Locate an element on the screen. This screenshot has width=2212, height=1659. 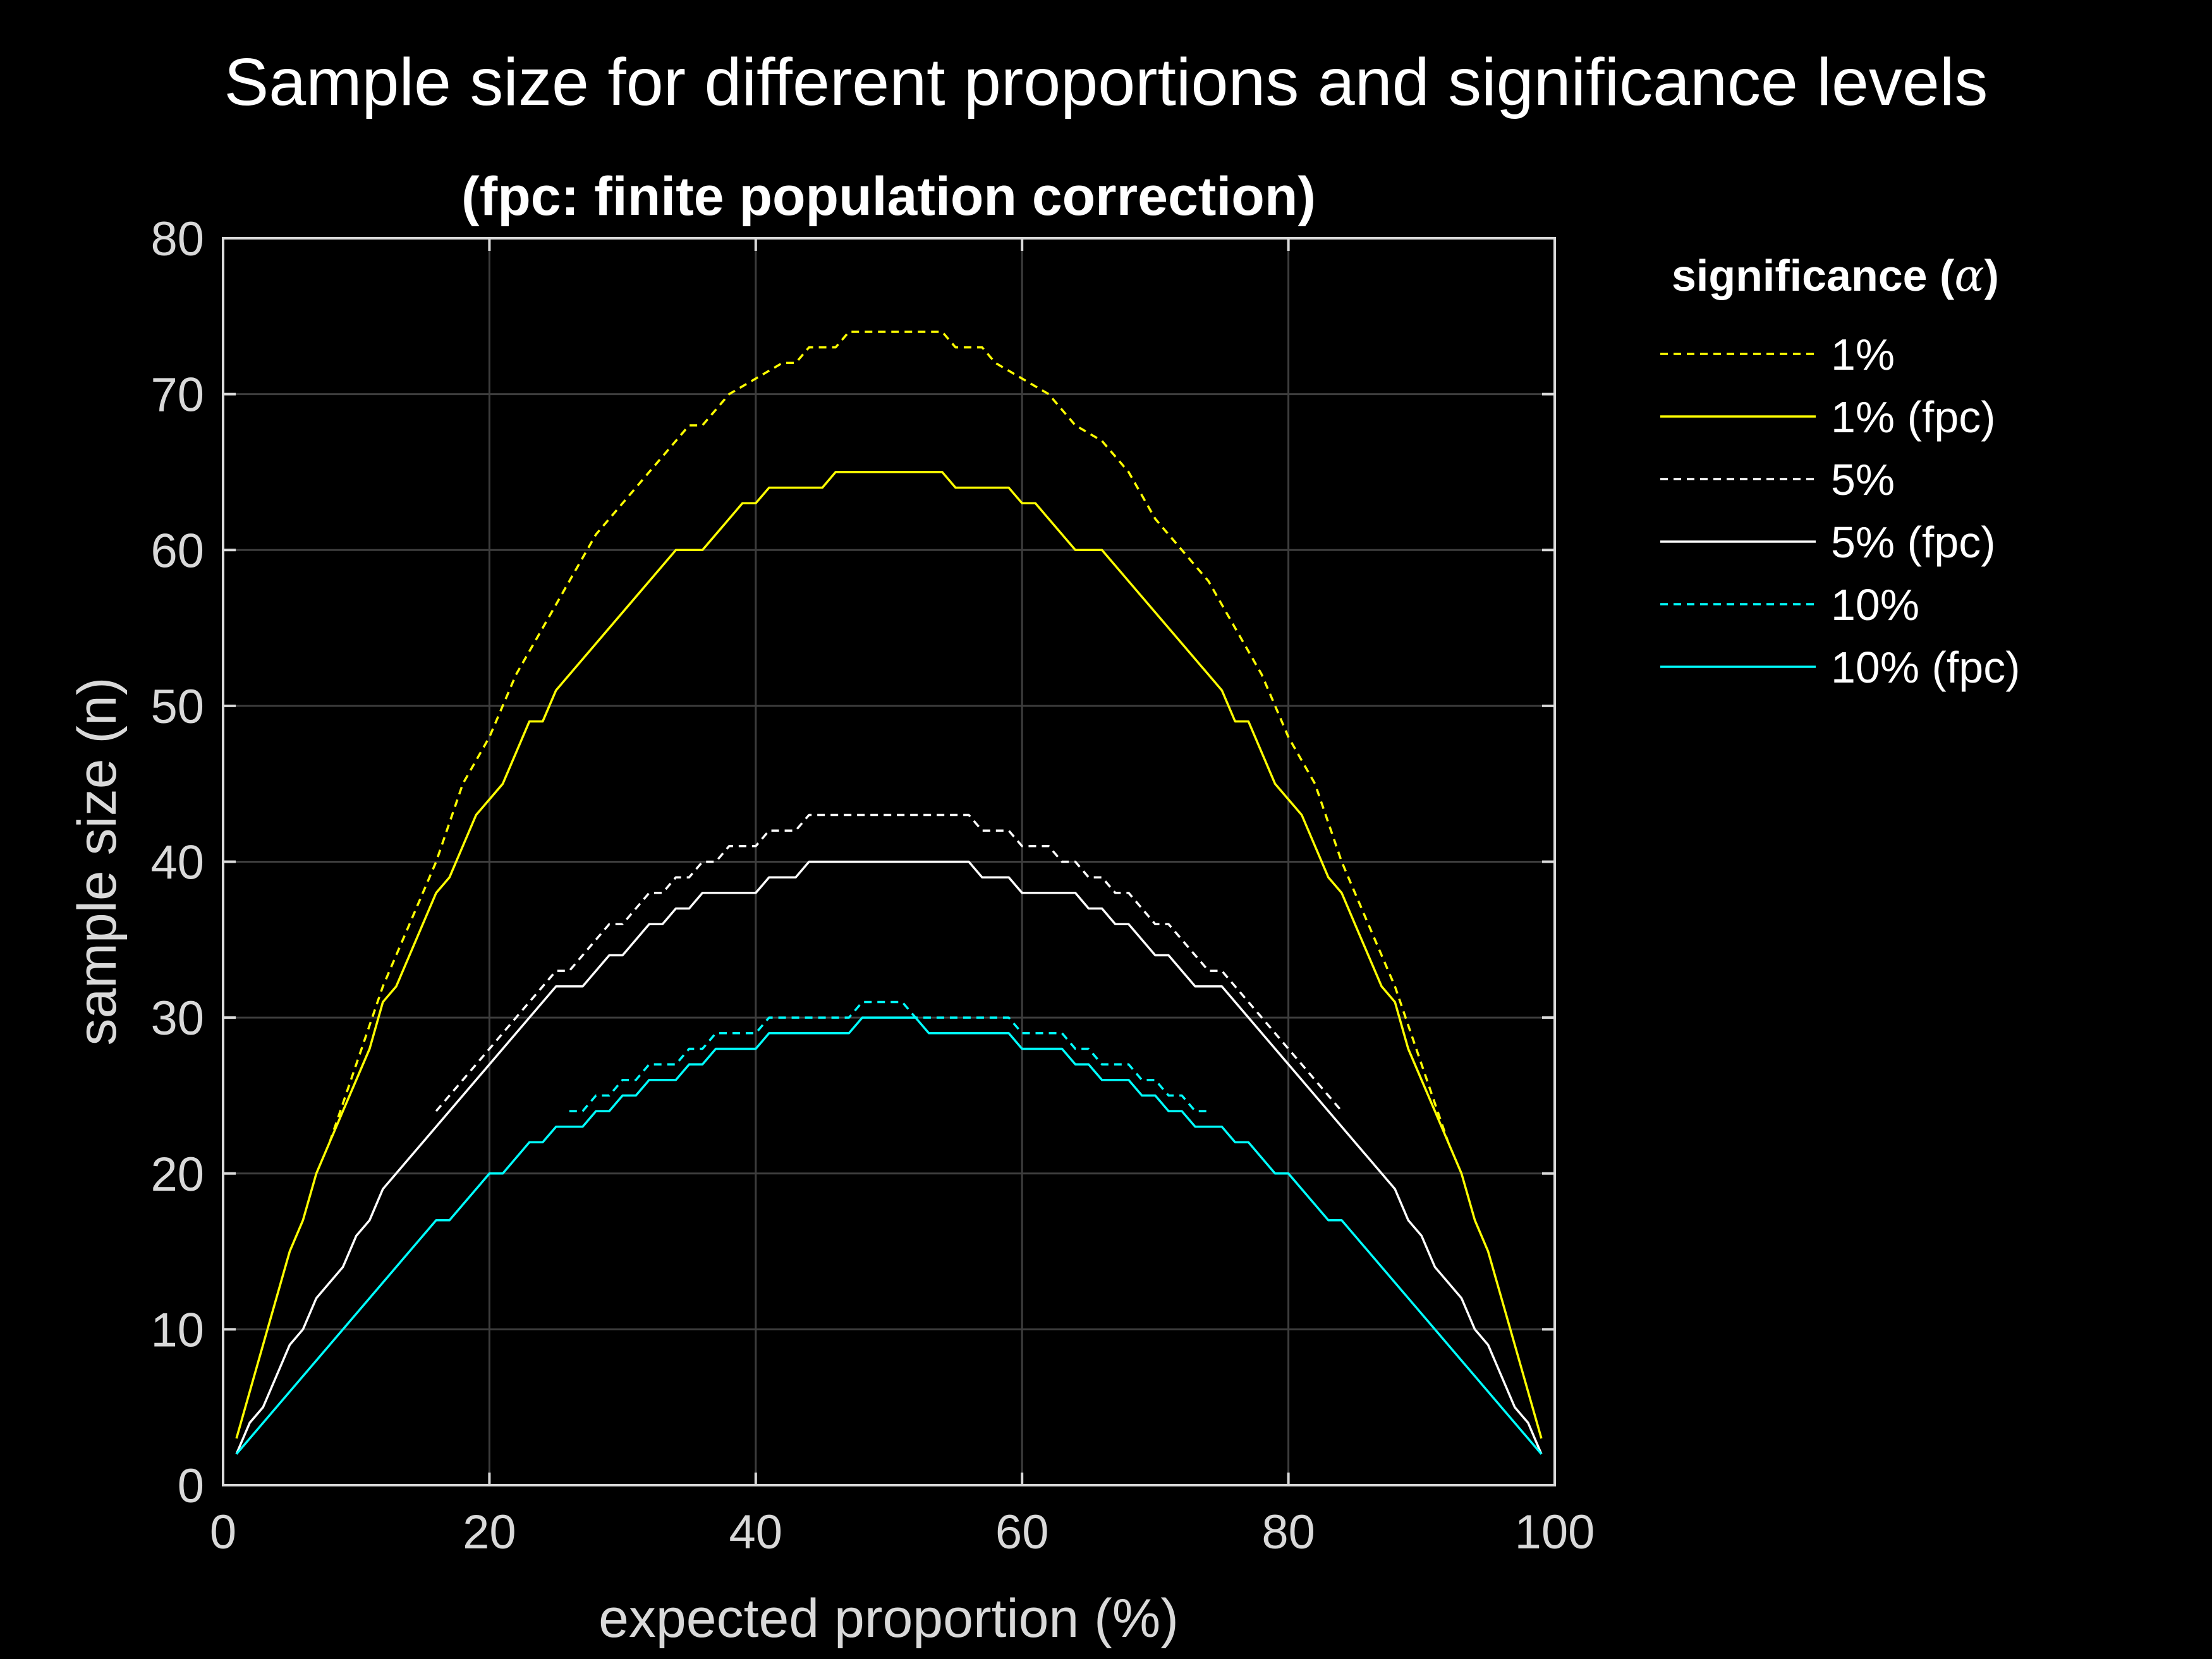
y-tick-label: 50 is located at coordinates (177, 707).